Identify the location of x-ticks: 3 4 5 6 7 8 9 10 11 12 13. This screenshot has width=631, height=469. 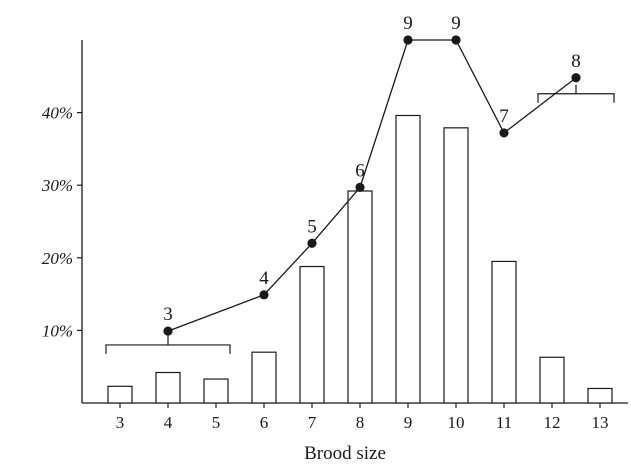
(362, 417).